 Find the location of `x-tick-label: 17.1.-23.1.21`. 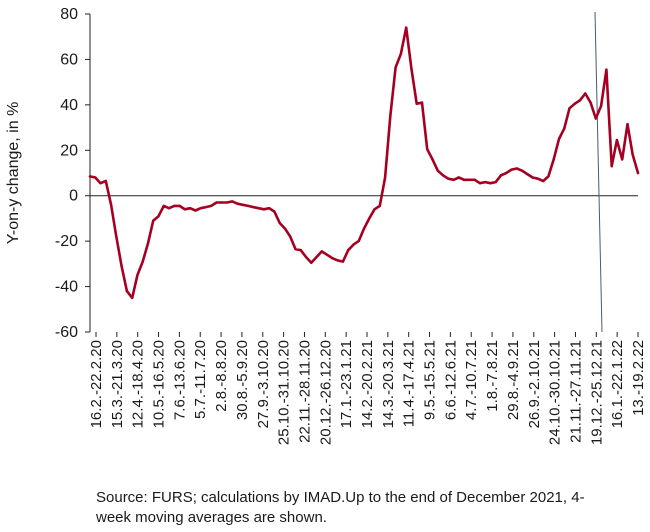

x-tick-label: 17.1.-23.1.21 is located at coordinates (346, 384).